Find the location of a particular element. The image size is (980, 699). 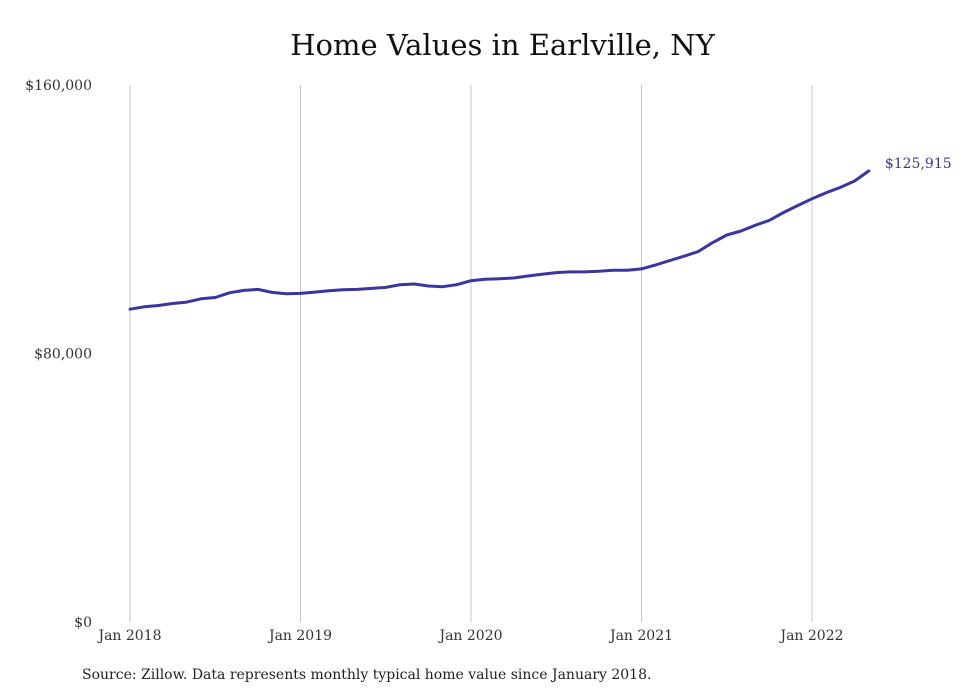

x-axis-tick-labels: Jan 2018 Jan 2019 Jan 2020 Jan 2021 Jan 2022 is located at coordinates (469, 636).